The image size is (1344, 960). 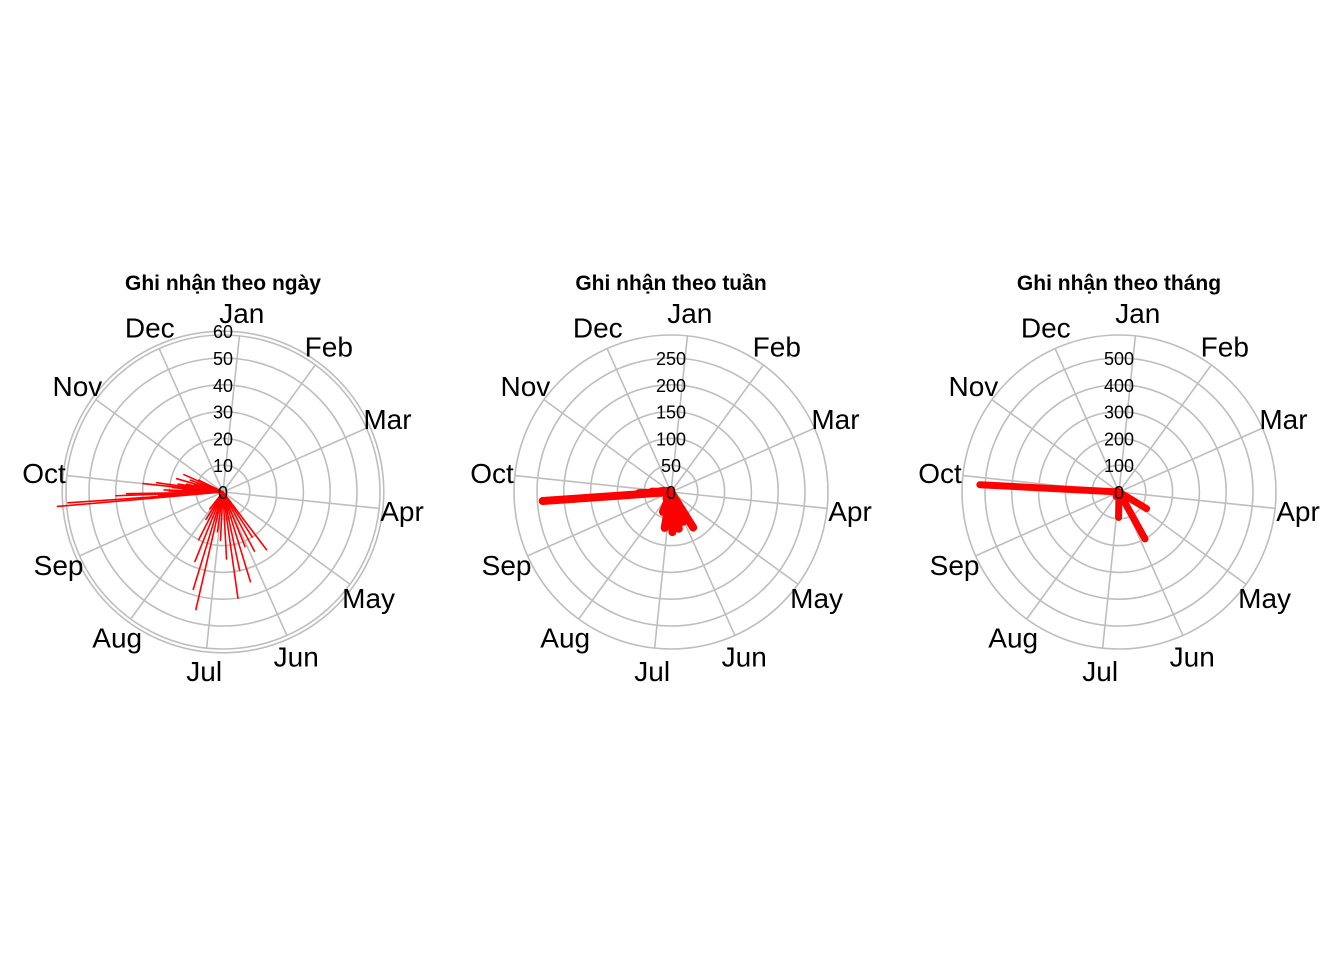 What do you see at coordinates (652, 671) in the screenshot?
I see `month-label: Jul` at bounding box center [652, 671].